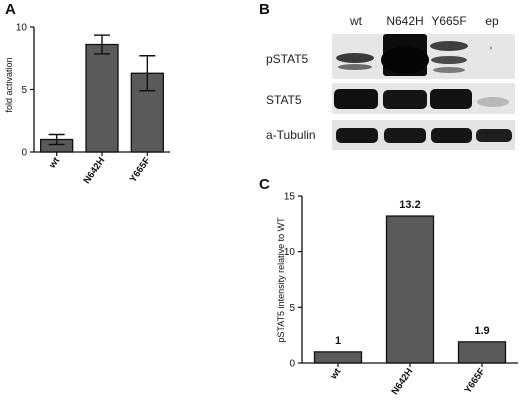 The height and width of the screenshot is (405, 520). Describe the element at coordinates (356, 21) in the screenshot. I see `blot-lane-label: wt` at that location.